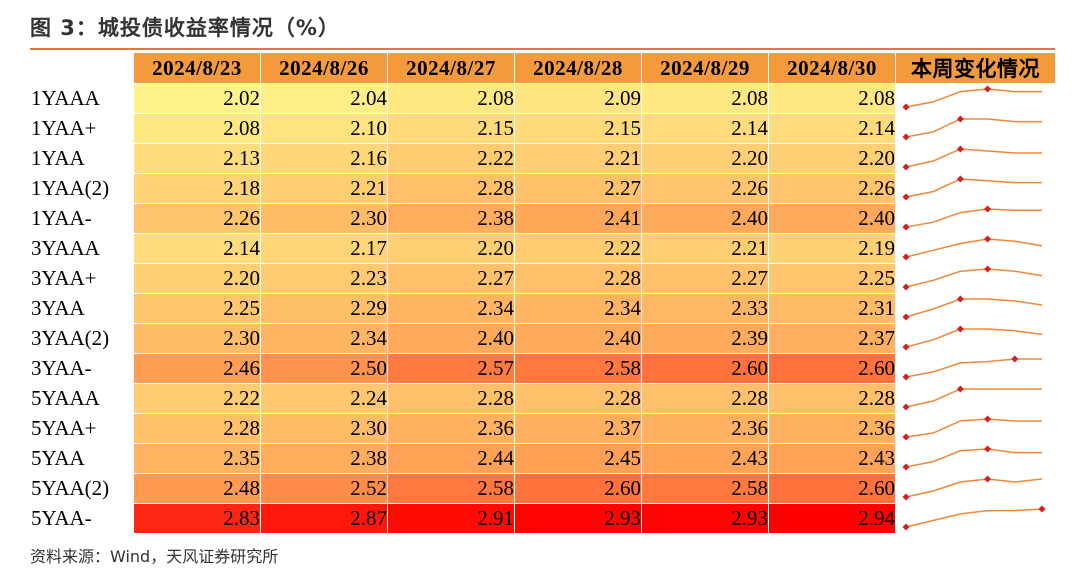 This screenshot has height=576, width=1080. What do you see at coordinates (832, 308) in the screenshot?
I see `yield-cell: 2.31` at bounding box center [832, 308].